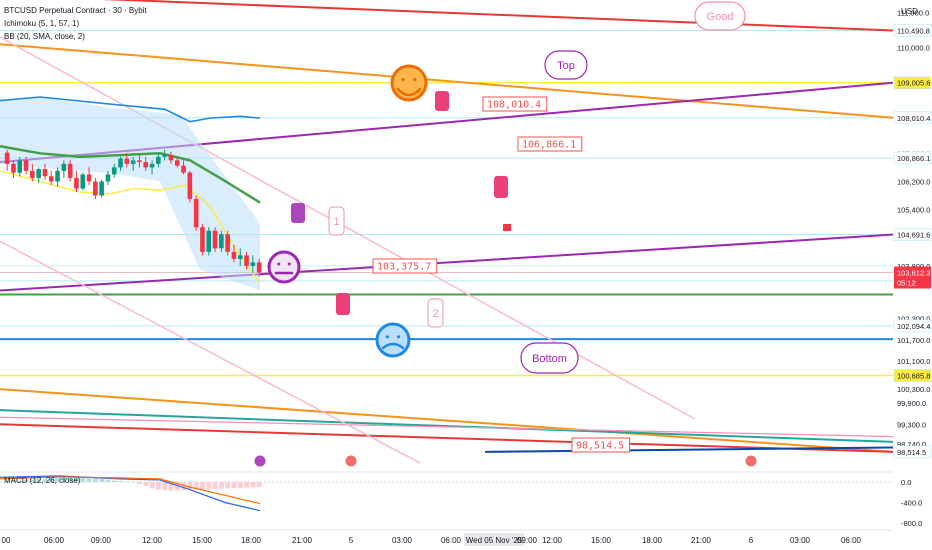  Describe the element at coordinates (447, 262) in the screenshot. I see `purple-lower-trendline` at that location.